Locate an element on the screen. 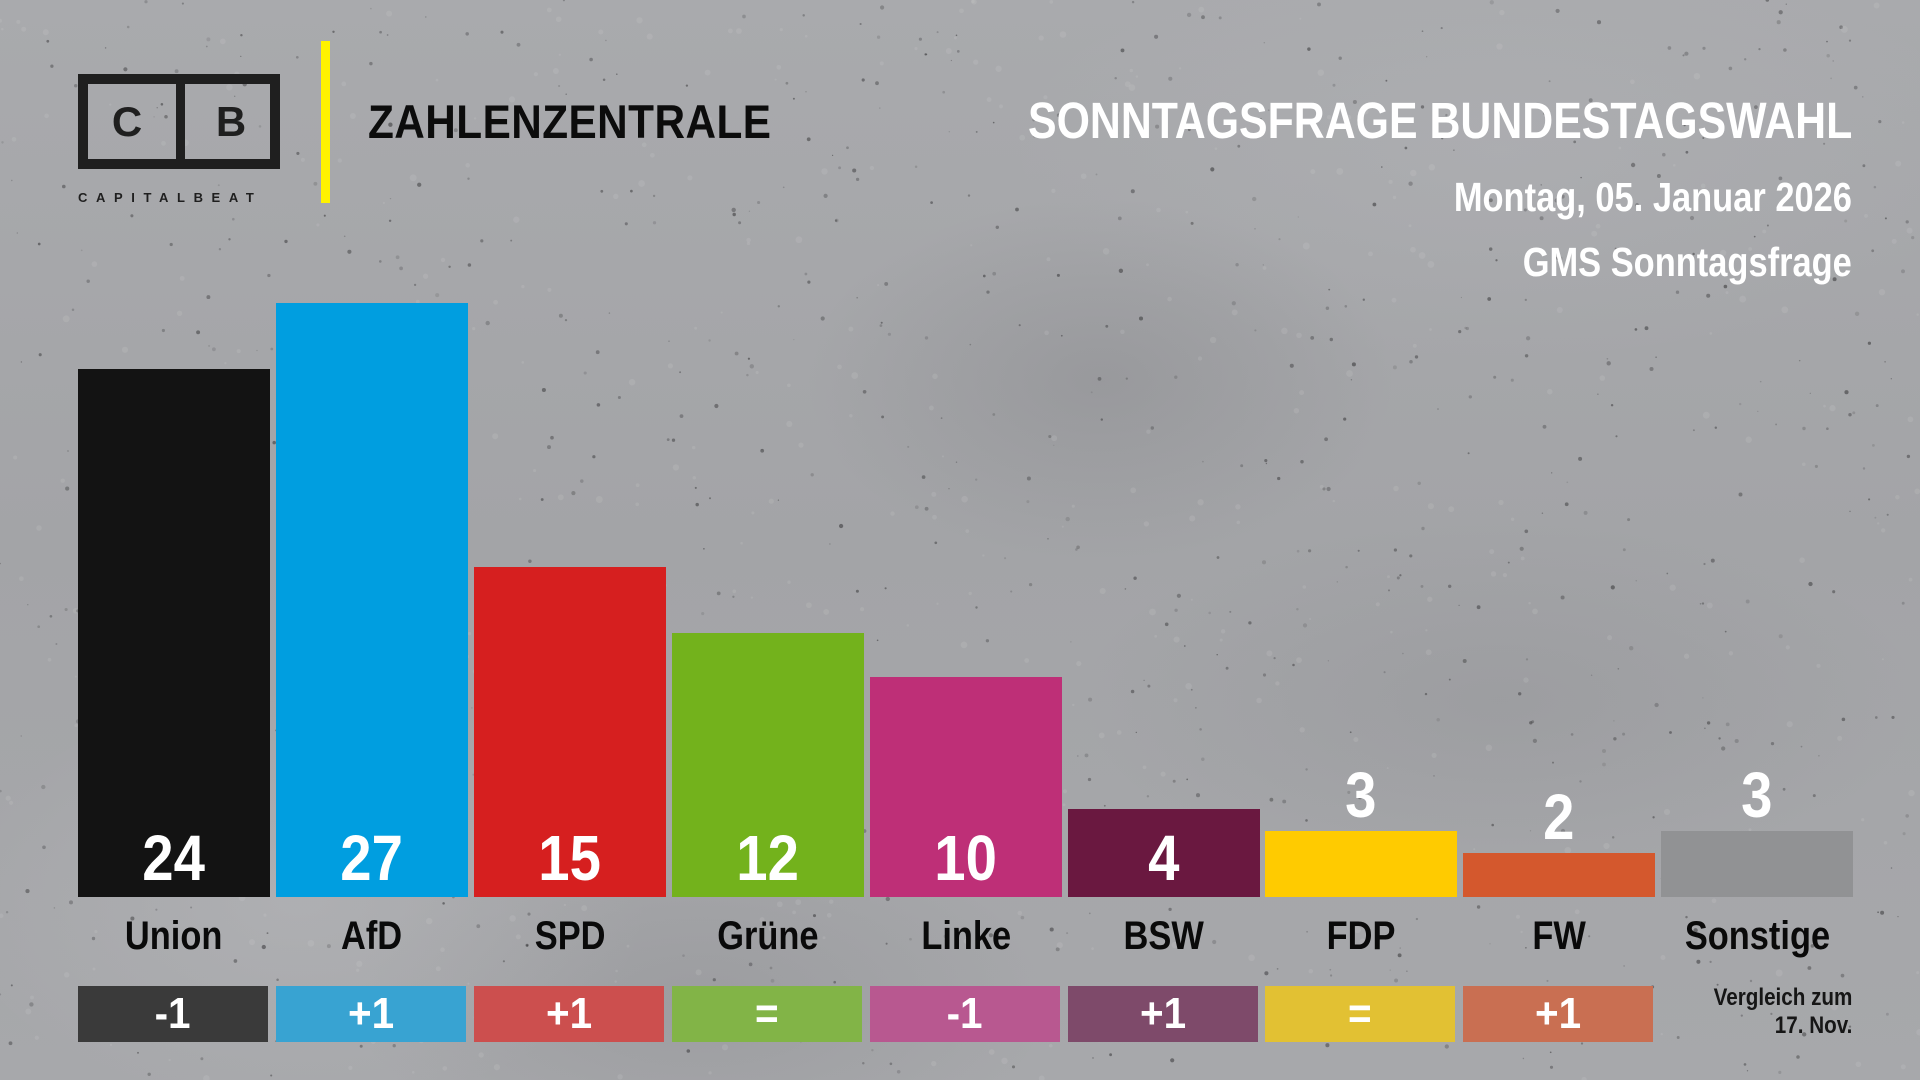 The width and height of the screenshot is (1920, 1080). category-text: Union is located at coordinates (174, 936).